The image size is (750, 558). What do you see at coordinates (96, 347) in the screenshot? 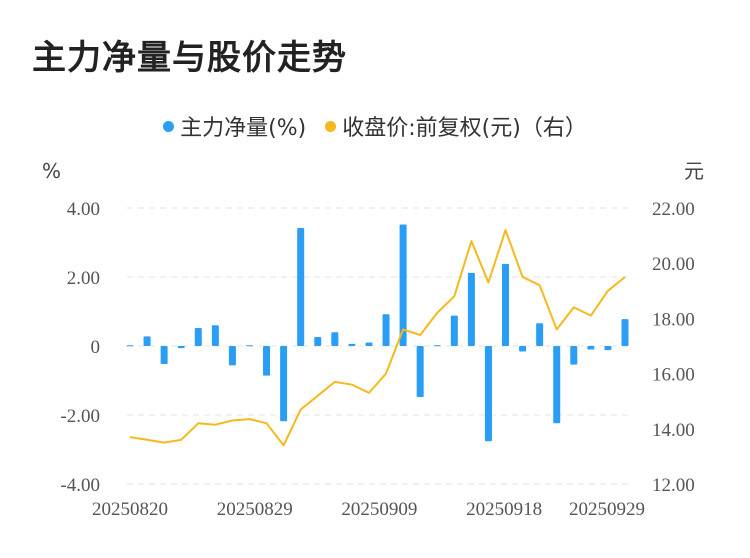
I see `left-tick-label: 0` at bounding box center [96, 347].